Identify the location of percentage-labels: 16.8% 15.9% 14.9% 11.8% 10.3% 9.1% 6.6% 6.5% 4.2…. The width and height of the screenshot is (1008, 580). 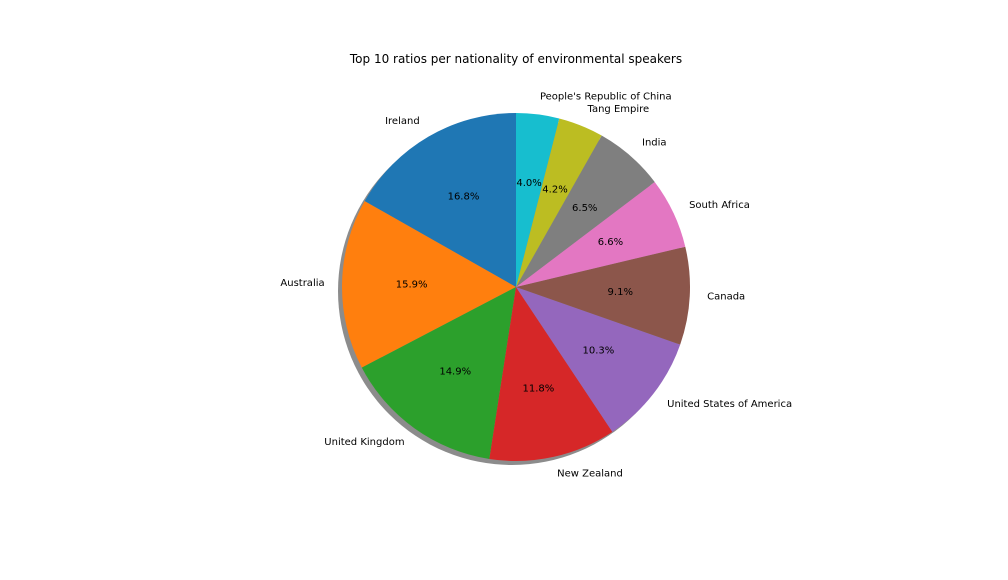
(514, 286).